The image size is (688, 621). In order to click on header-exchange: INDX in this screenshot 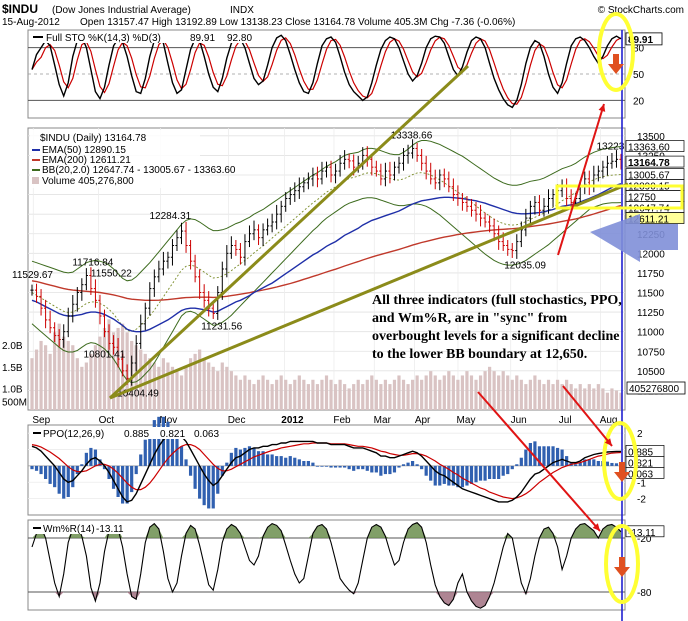, I will do `click(242, 10)`.